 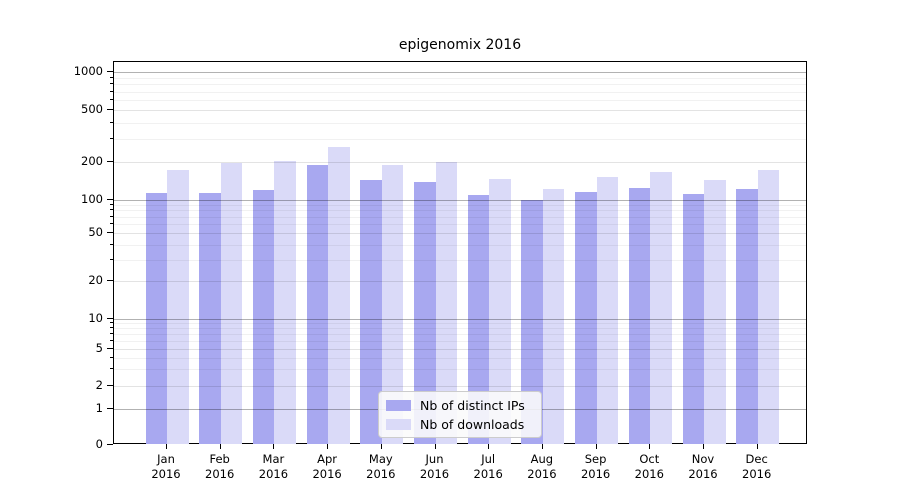 I want to click on bar-downloads-jun, so click(x=446, y=302).